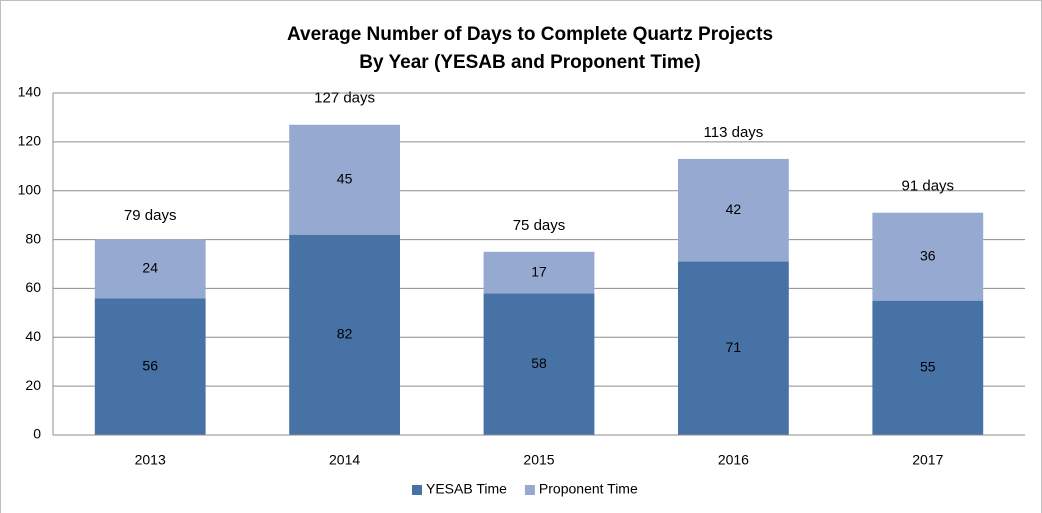 This screenshot has width=1042, height=513. Describe the element at coordinates (927, 460) in the screenshot. I see `x-tick-label: 2017` at that location.